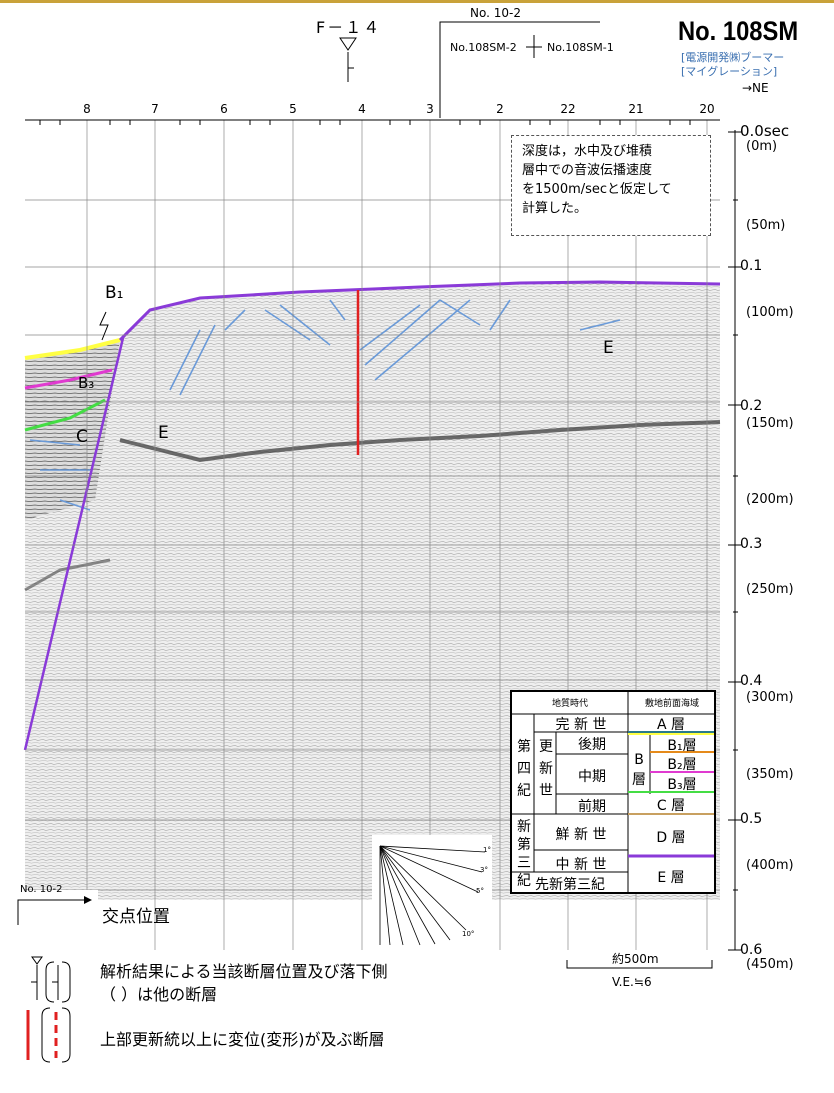 This screenshot has width=834, height=1093. I want to click on depth-sec-label: 0.2, so click(751, 406).